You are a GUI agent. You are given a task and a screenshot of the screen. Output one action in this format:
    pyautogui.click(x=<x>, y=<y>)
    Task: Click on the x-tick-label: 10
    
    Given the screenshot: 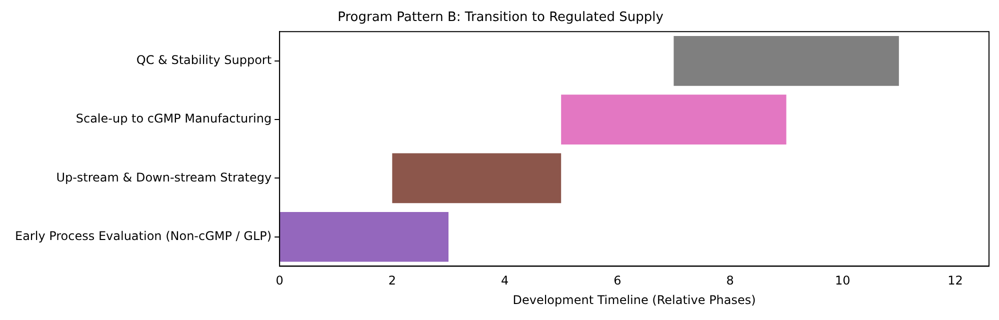 What is the action you would take?
    pyautogui.click(x=842, y=281)
    